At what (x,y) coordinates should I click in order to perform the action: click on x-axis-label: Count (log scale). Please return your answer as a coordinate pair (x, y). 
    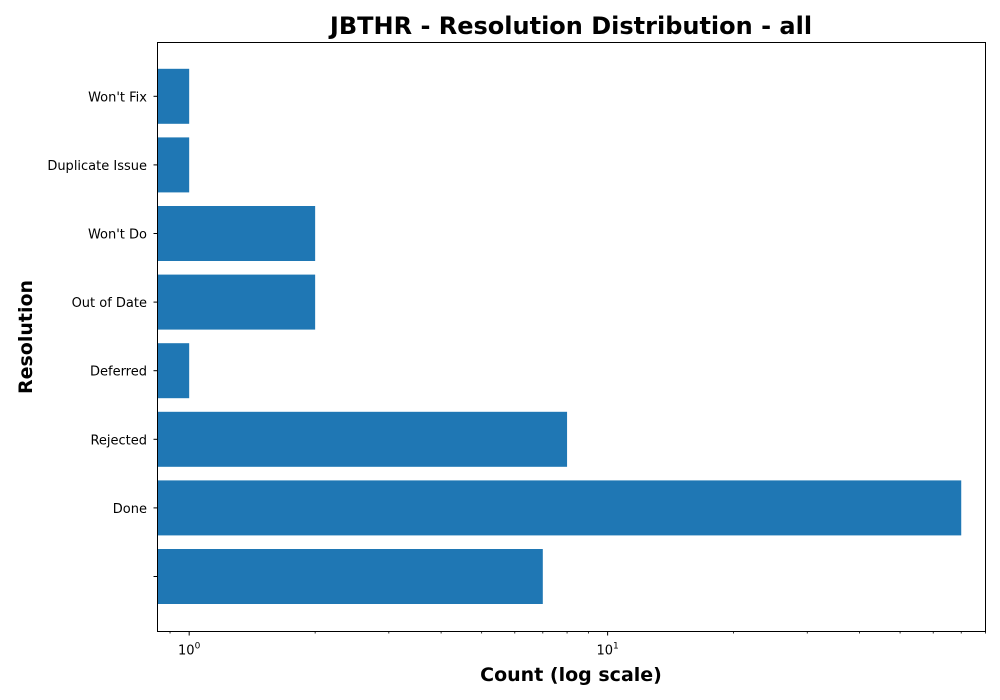
    Looking at the image, I should click on (571, 675).